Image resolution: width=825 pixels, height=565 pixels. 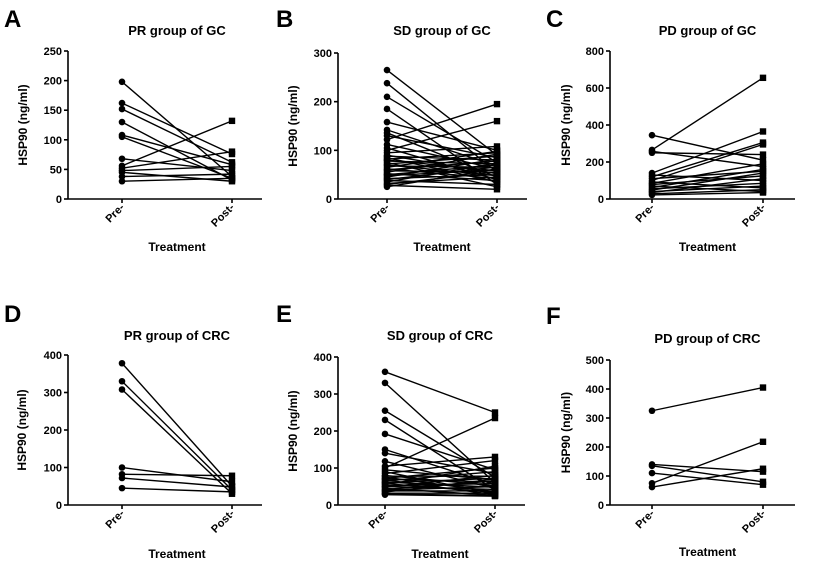 What do you see at coordinates (53, 469) in the screenshot?
I see `y-tick-label: 100` at bounding box center [53, 469].